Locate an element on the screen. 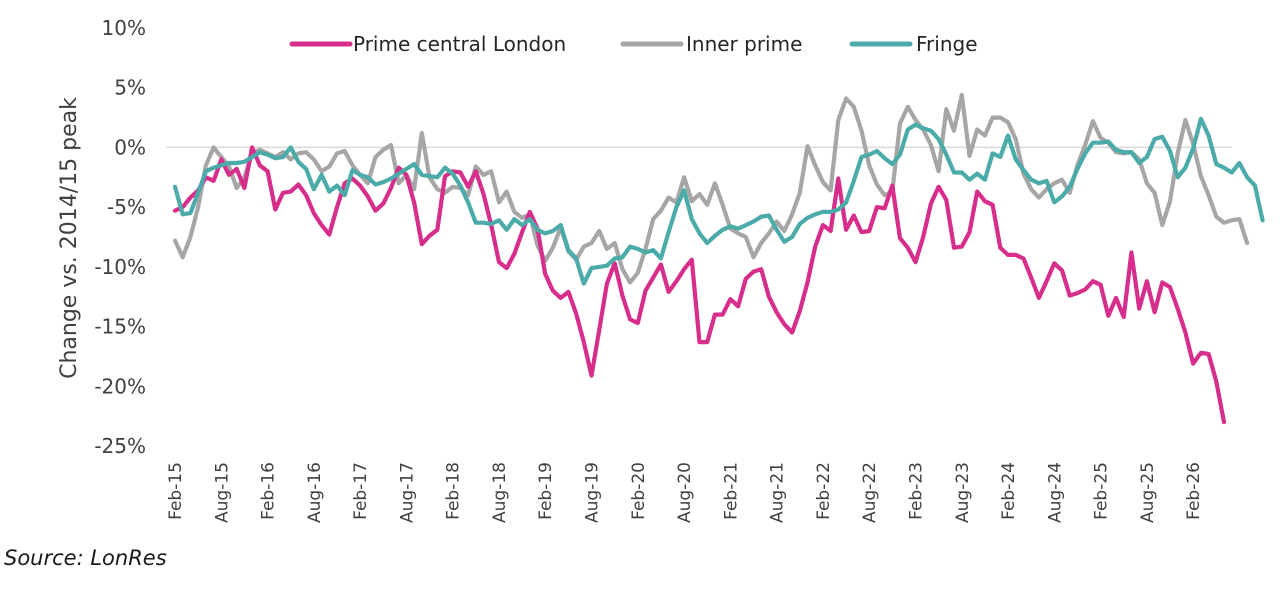  x-tick-label: Feb-23 is located at coordinates (917, 491).